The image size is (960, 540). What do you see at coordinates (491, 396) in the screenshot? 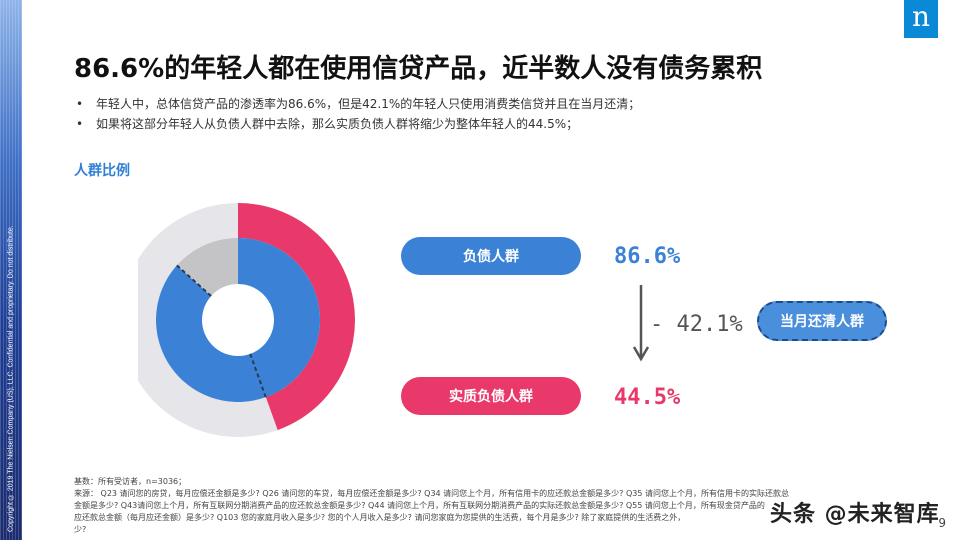
I see `real-debt-group-pill: 实质负债人群` at bounding box center [491, 396].